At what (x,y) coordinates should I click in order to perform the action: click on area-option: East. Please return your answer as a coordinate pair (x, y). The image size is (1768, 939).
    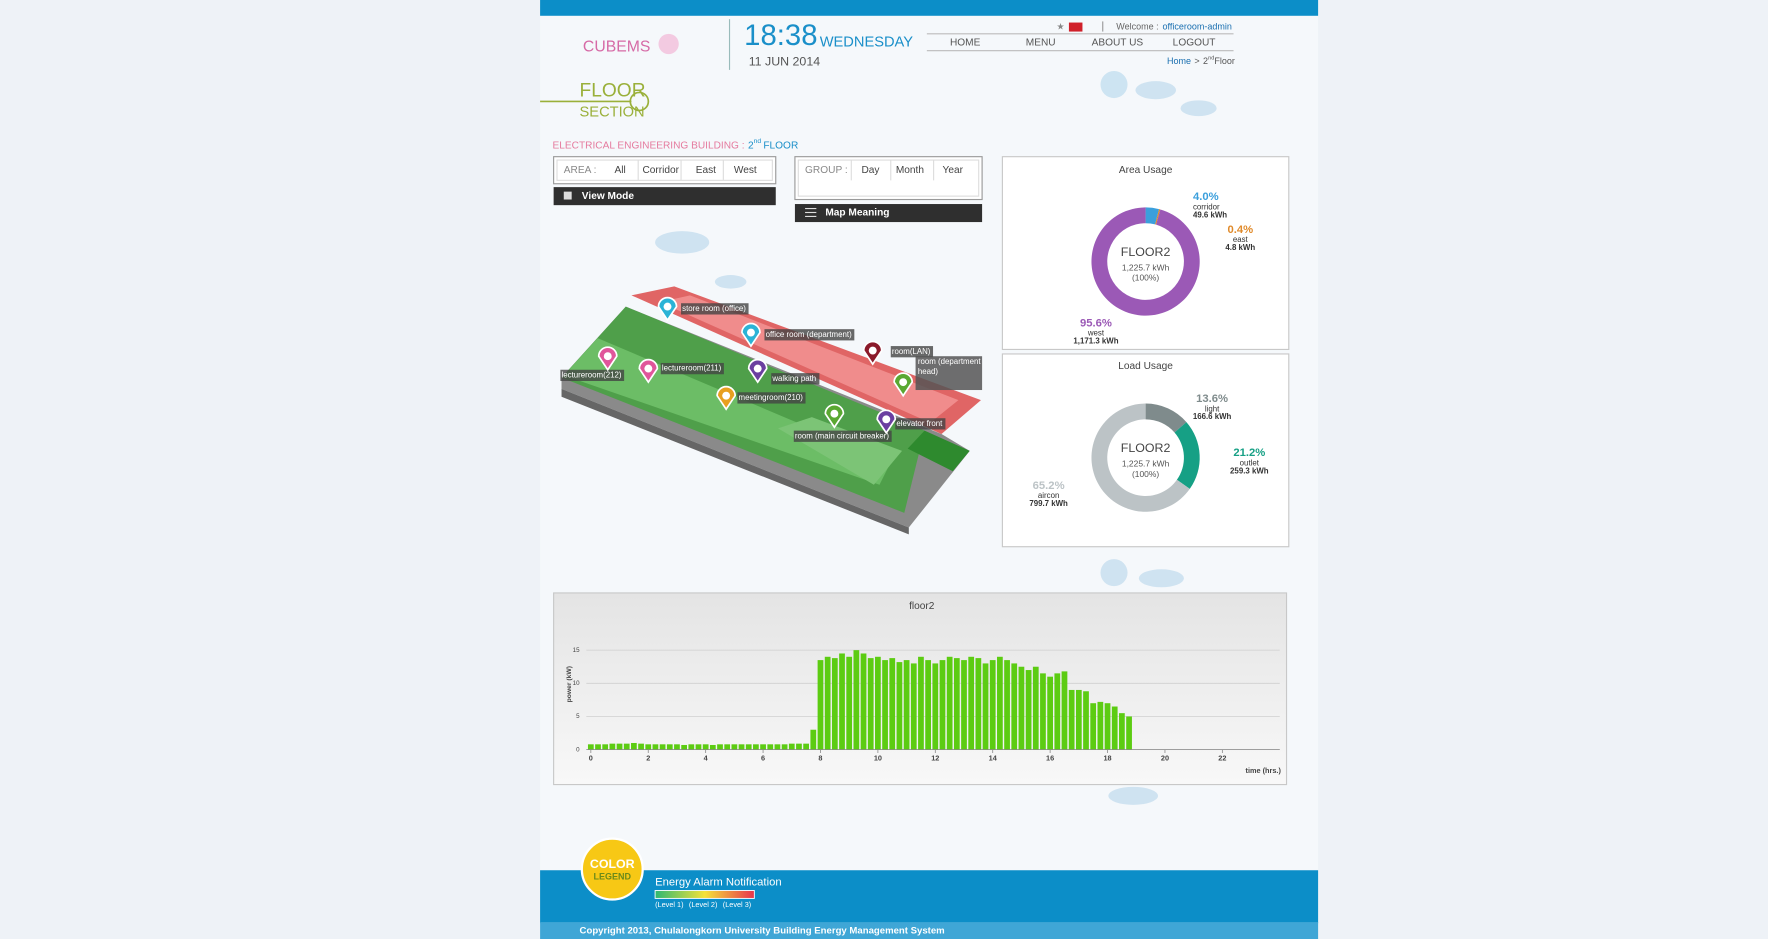
    Looking at the image, I should click on (706, 170).